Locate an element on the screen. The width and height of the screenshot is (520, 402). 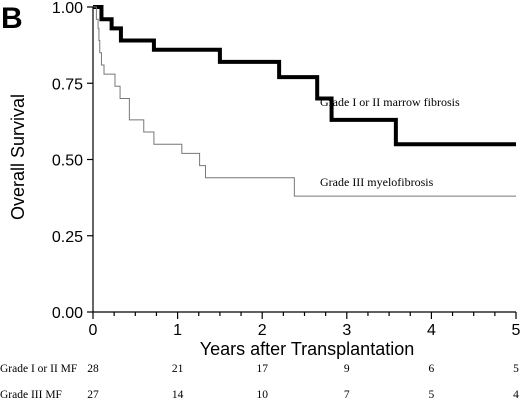
risk-count: 9 is located at coordinates (347, 369).